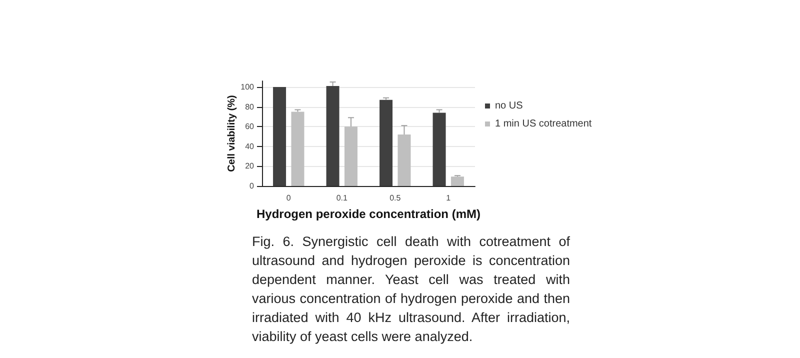  I want to click on y-tick-label: 60, so click(250, 127).